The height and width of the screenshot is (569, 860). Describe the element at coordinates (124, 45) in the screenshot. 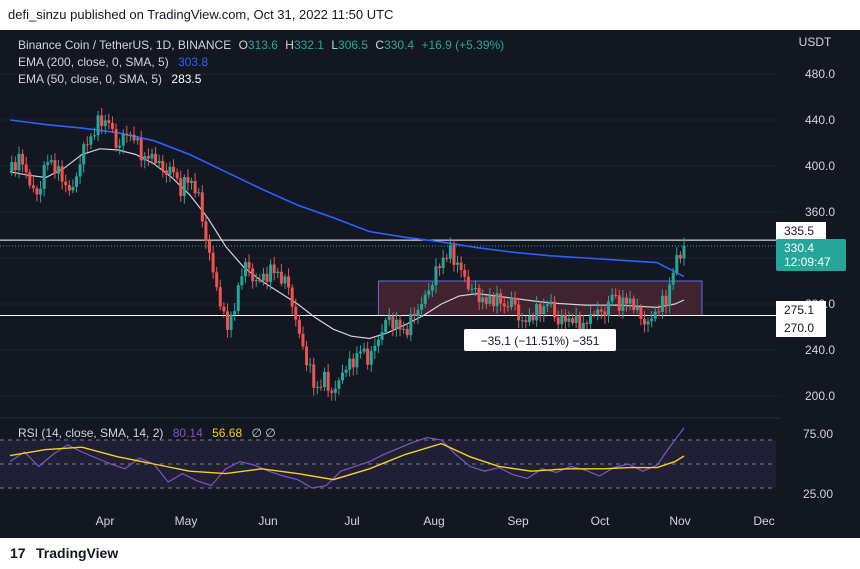

I see `symbol-name: Binance Coin / TetherUS, 1D, BINANCE` at that location.